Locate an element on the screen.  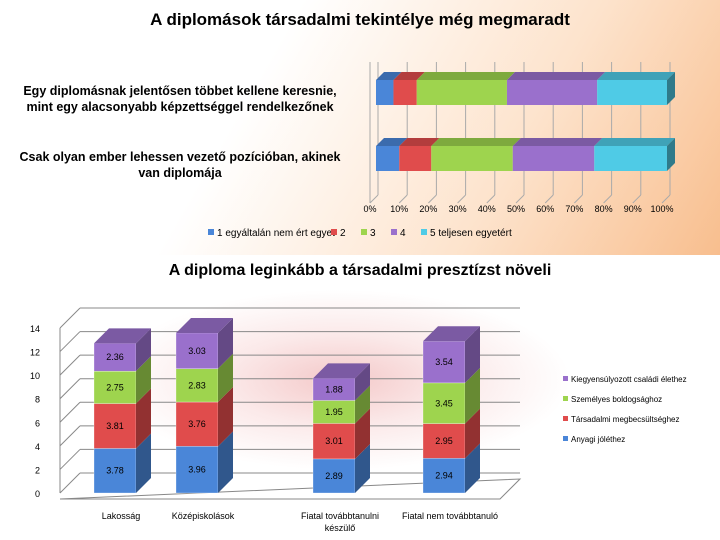
y-tick-label: 14 is located at coordinates (35, 329).